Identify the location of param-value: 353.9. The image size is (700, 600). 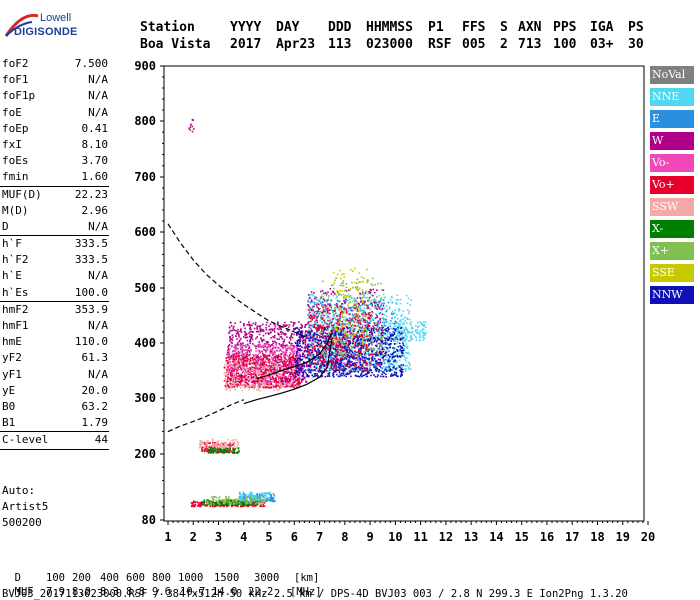
(91, 309).